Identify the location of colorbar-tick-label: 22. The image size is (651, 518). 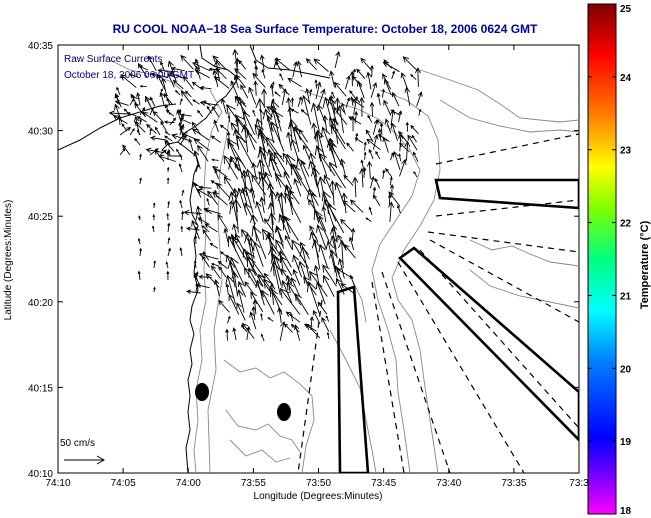
(626, 224).